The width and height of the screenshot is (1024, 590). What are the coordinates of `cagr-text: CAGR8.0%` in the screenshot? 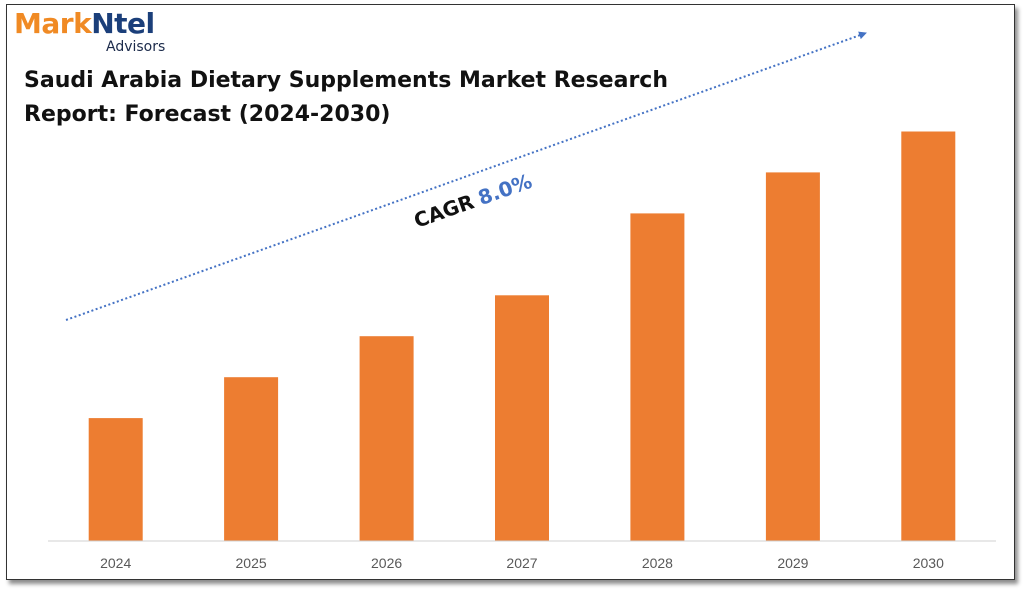 It's located at (473, 201).